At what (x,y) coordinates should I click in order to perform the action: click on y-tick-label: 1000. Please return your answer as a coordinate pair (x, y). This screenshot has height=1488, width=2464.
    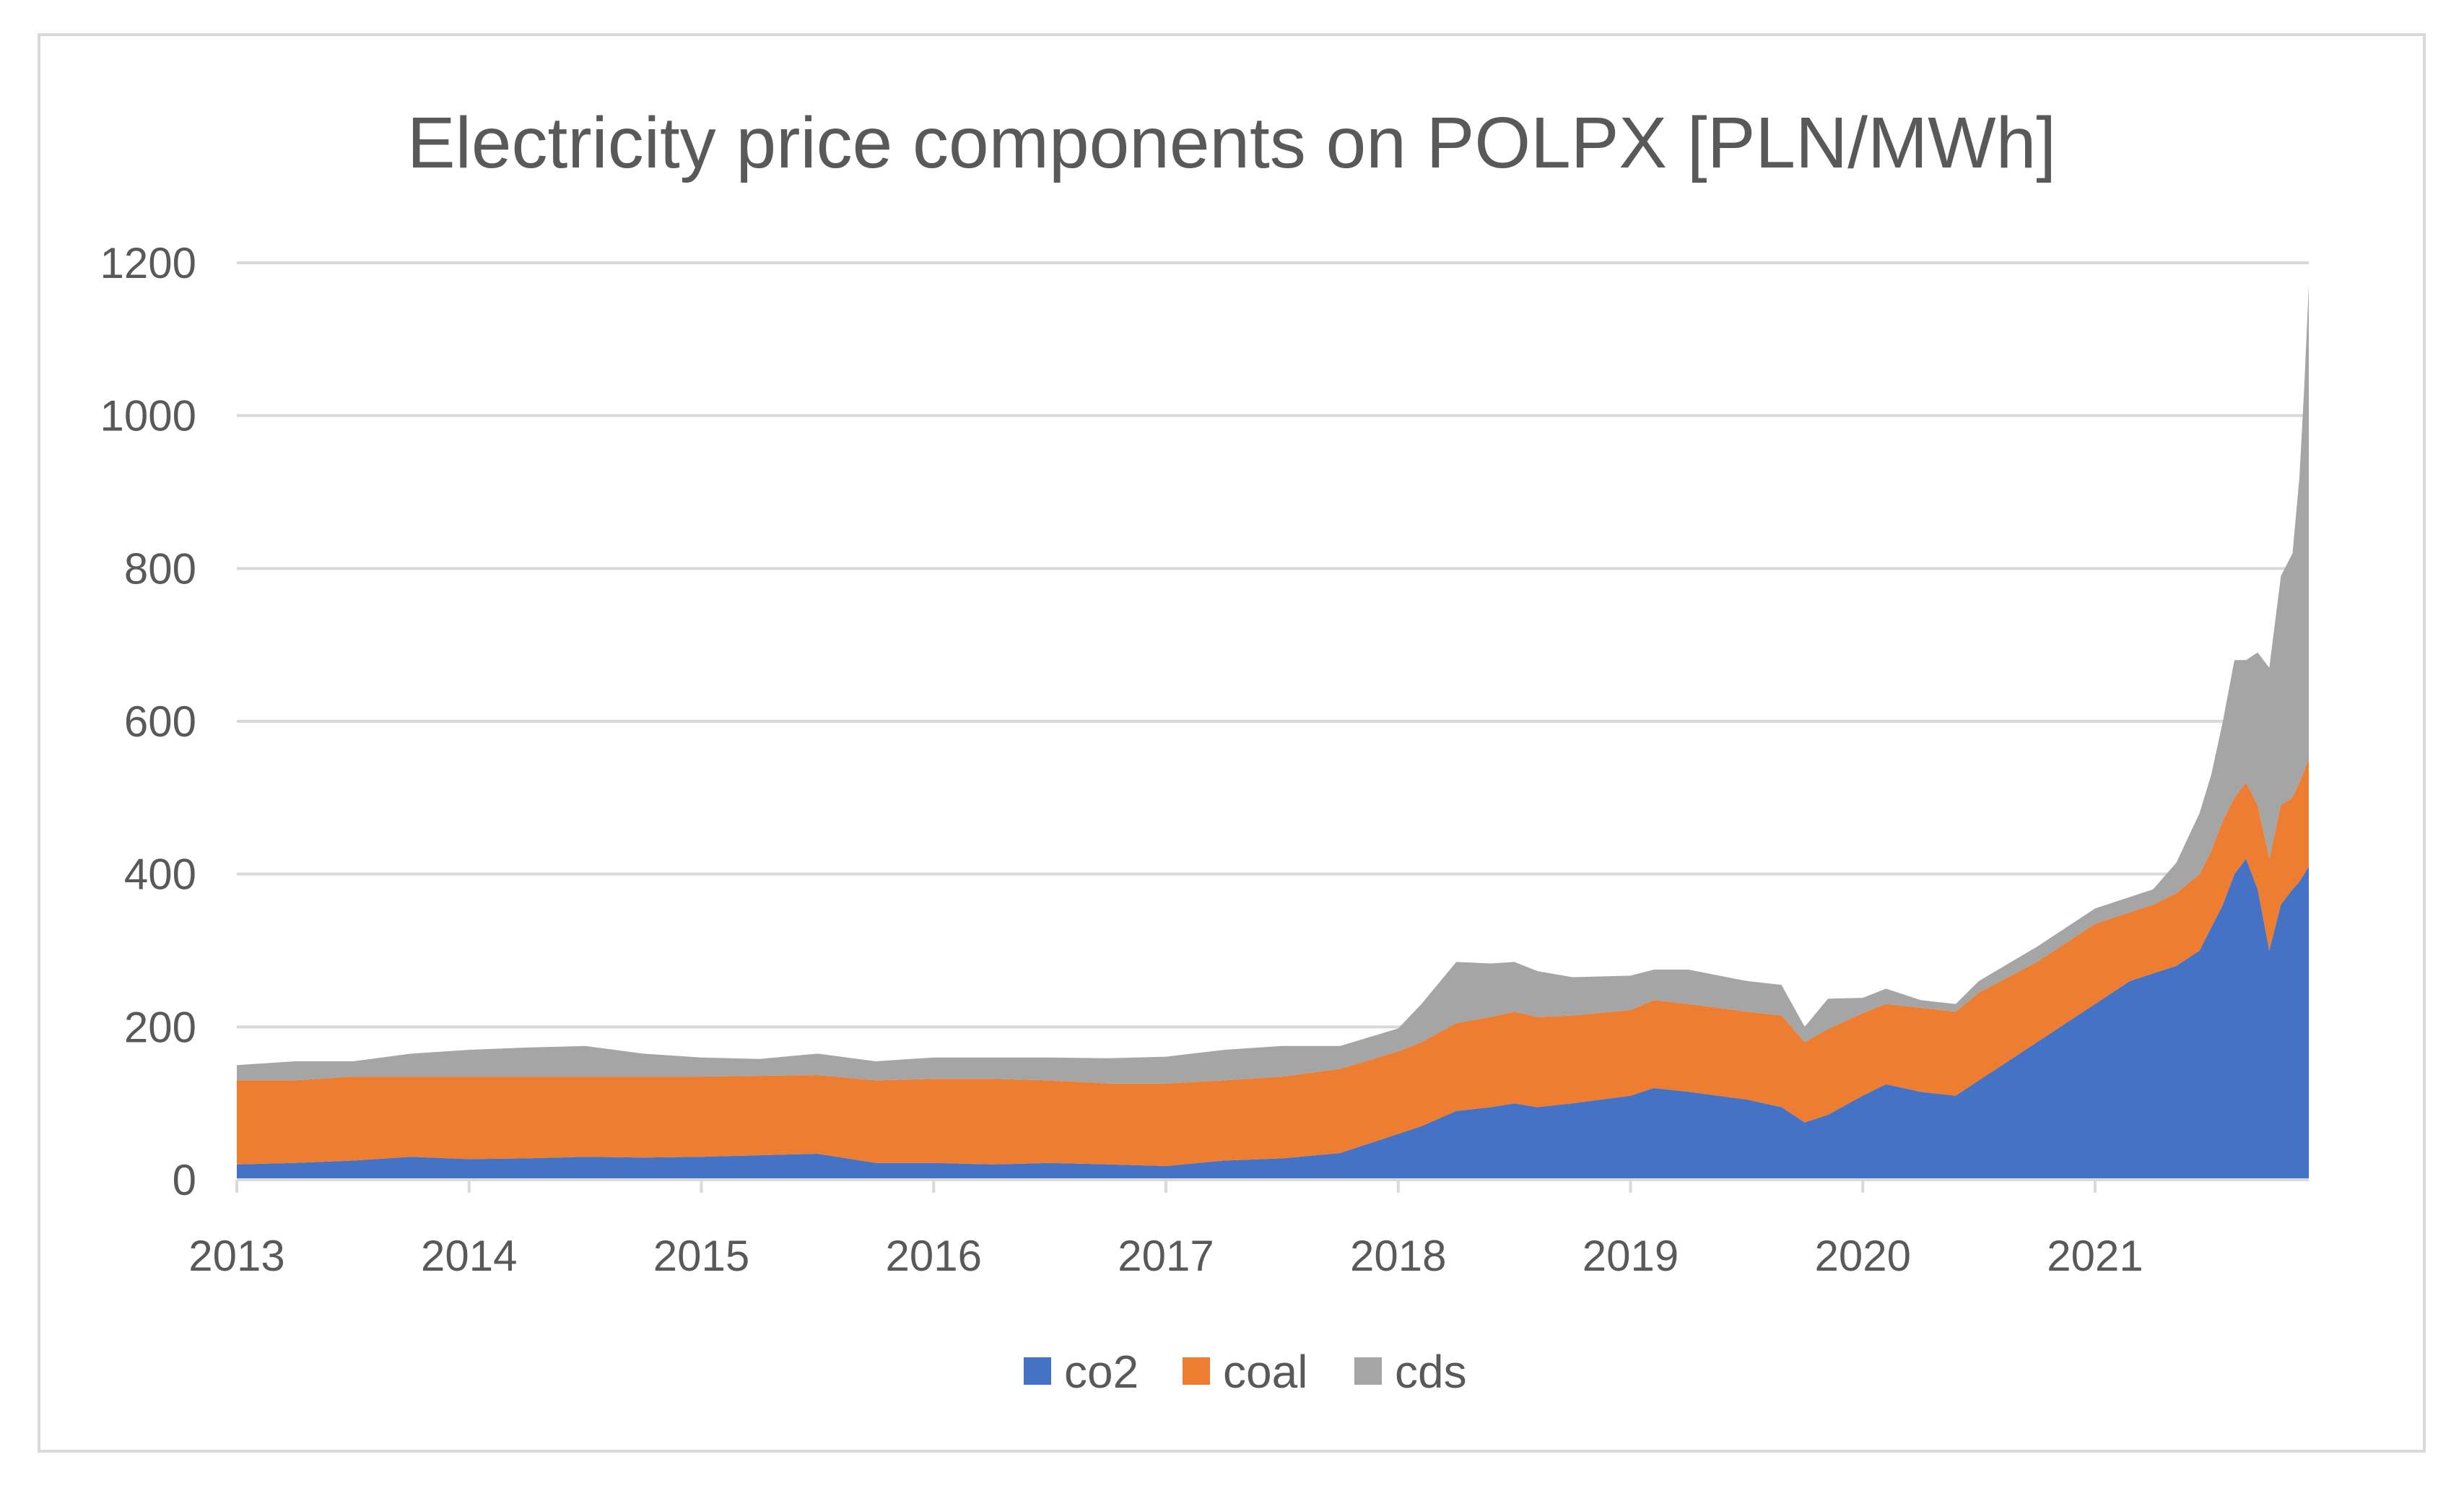
    Looking at the image, I should click on (148, 416).